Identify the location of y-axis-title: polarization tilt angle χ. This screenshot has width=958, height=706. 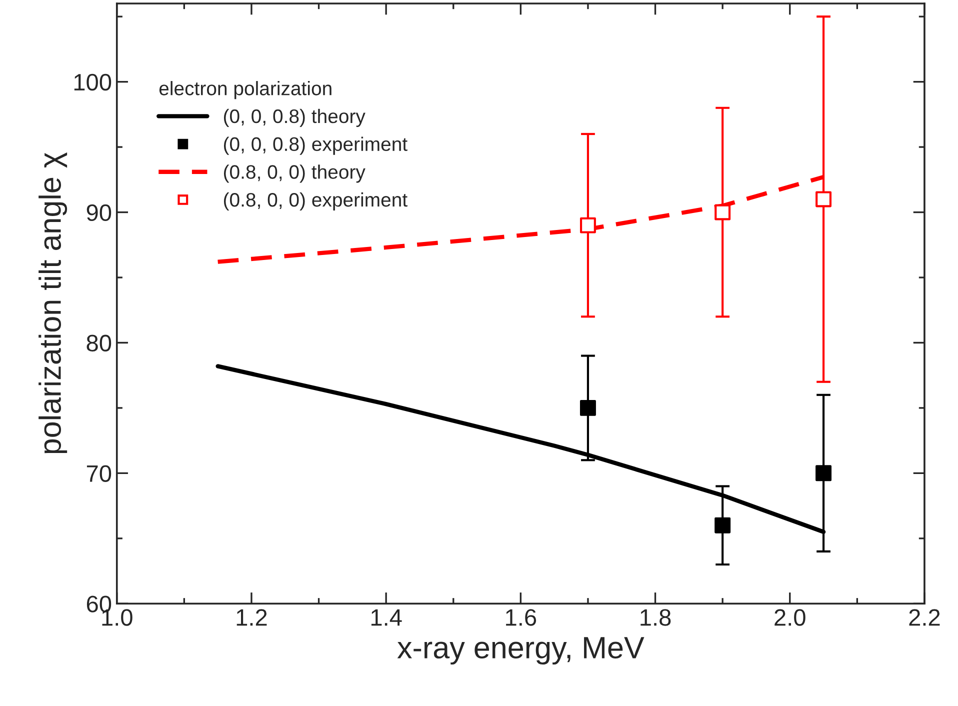
(53, 303).